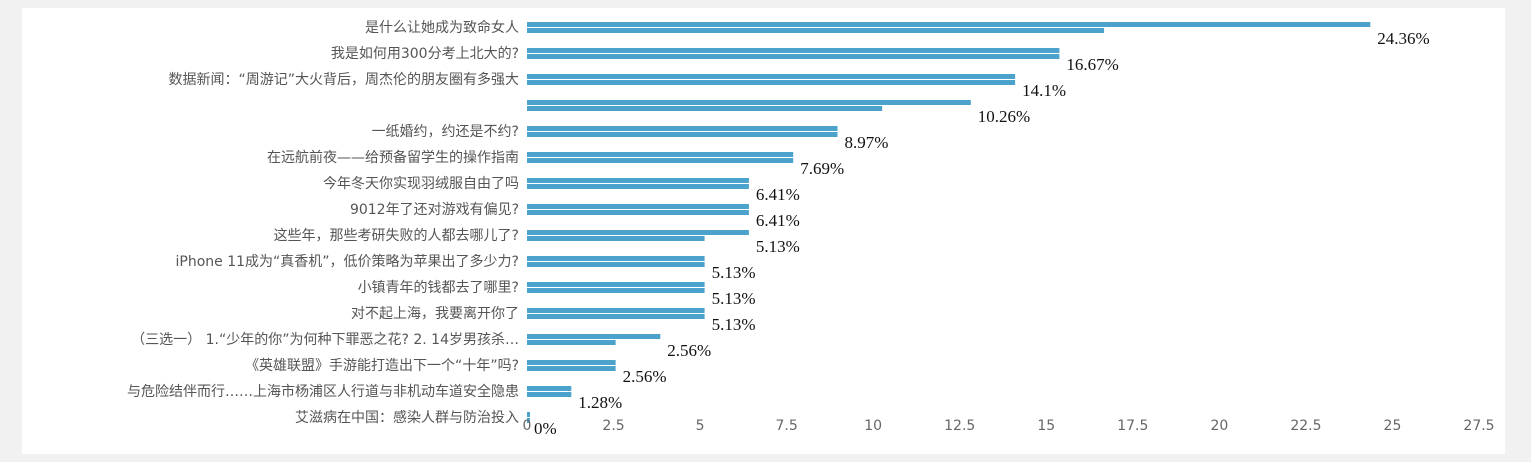 The height and width of the screenshot is (462, 1531). Describe the element at coordinates (734, 298) in the screenshot. I see `value-label-10: 5.13%` at that location.